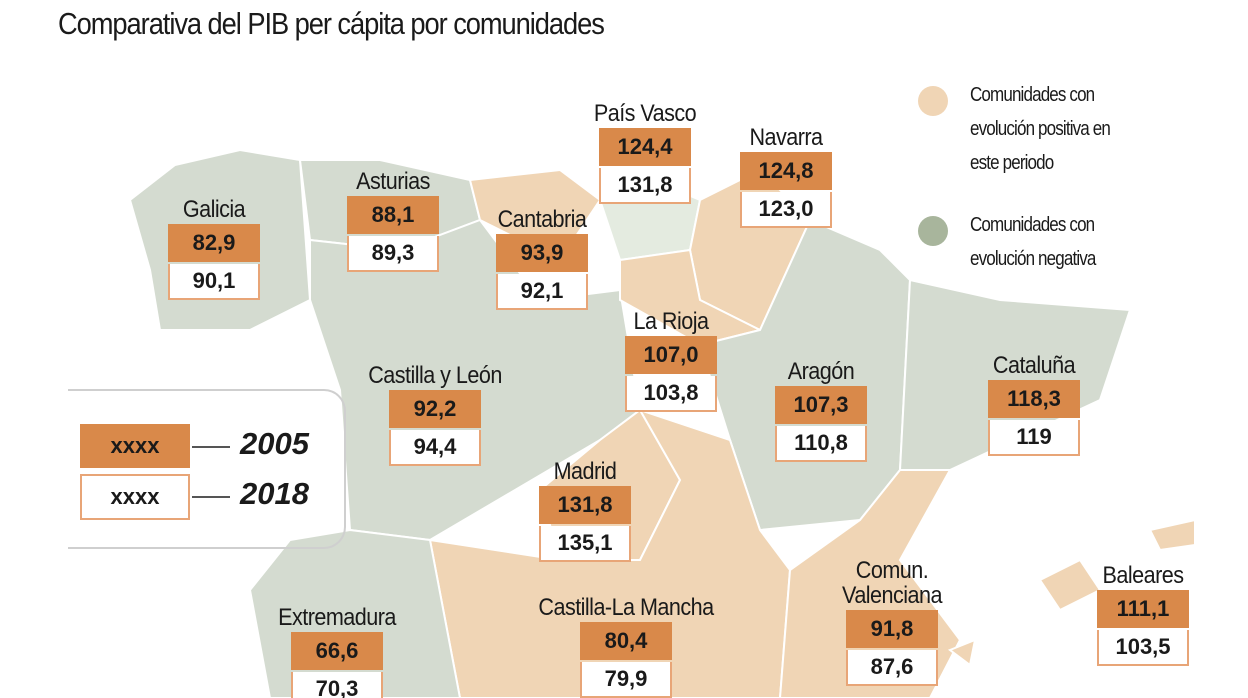 The width and height of the screenshot is (1248, 698). I want to click on value-2018: 135,1, so click(585, 544).